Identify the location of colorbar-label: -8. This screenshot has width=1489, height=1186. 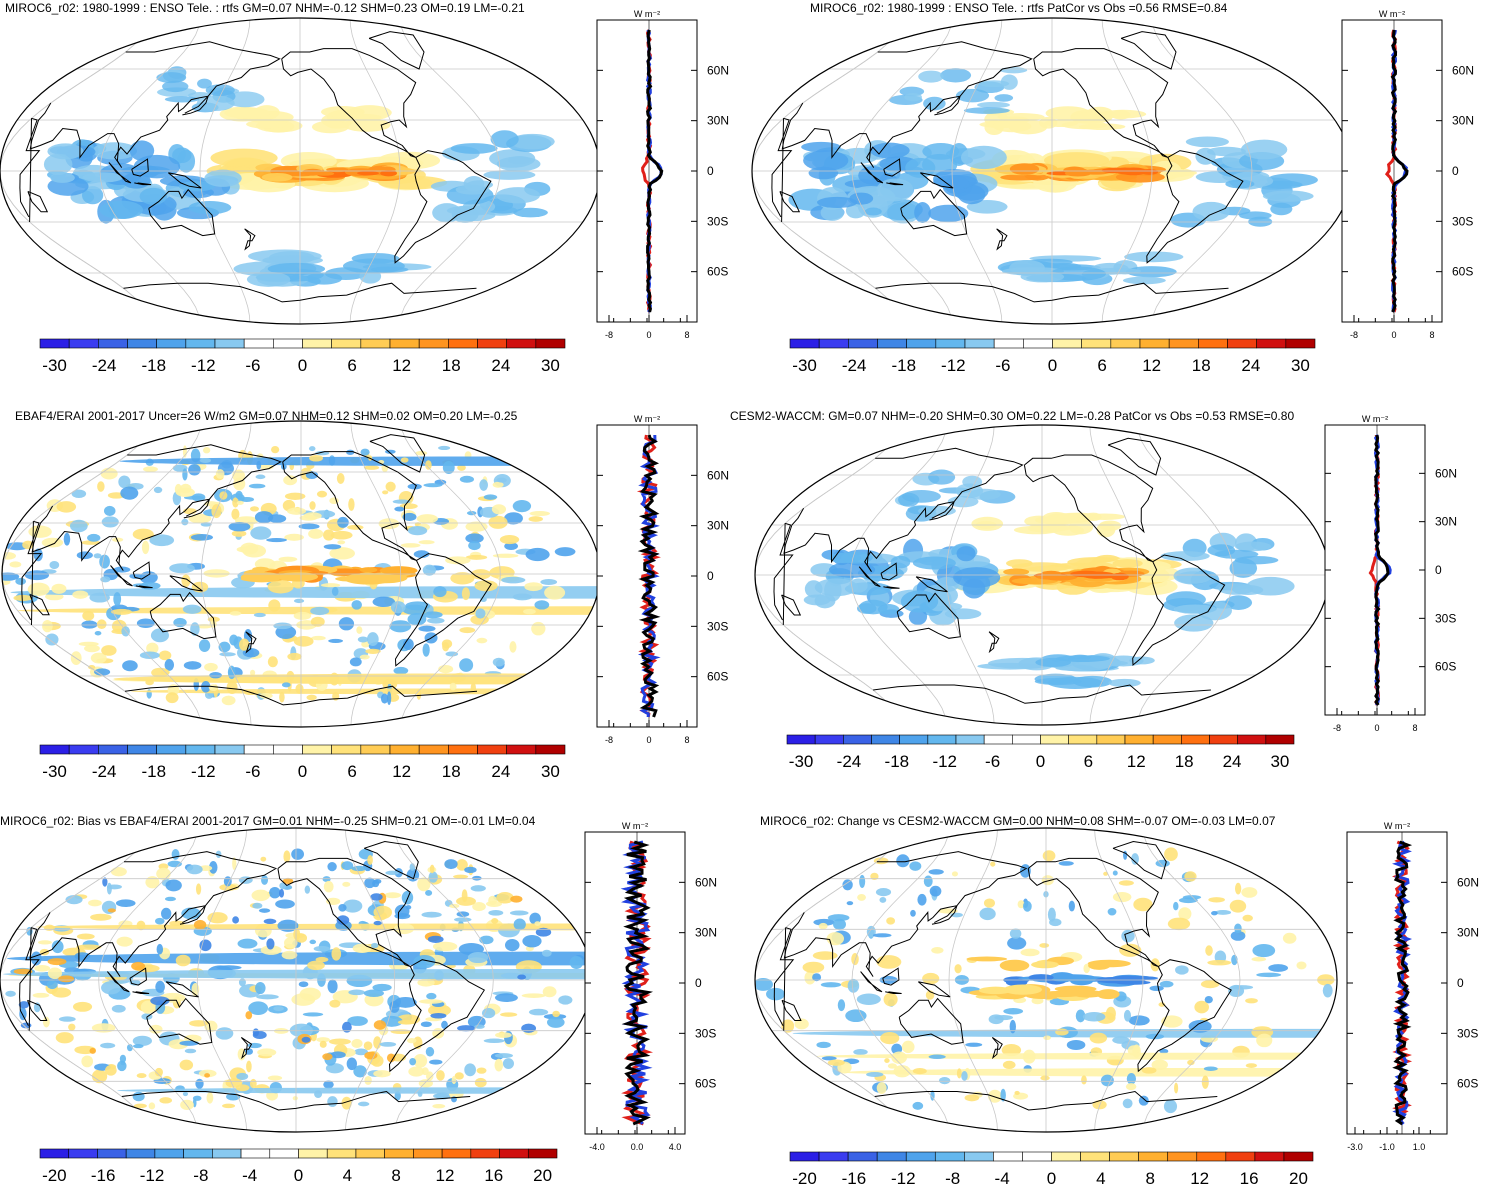
(200, 1175).